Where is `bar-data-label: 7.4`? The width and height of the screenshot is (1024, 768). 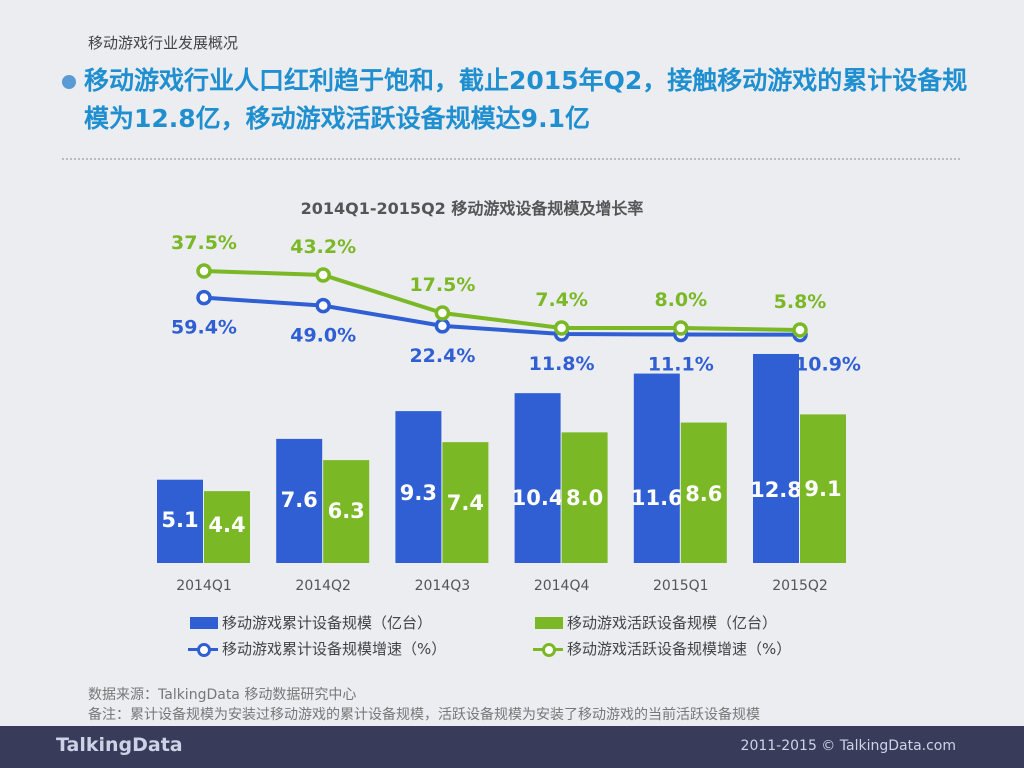
bar-data-label: 7.4 is located at coordinates (465, 503).